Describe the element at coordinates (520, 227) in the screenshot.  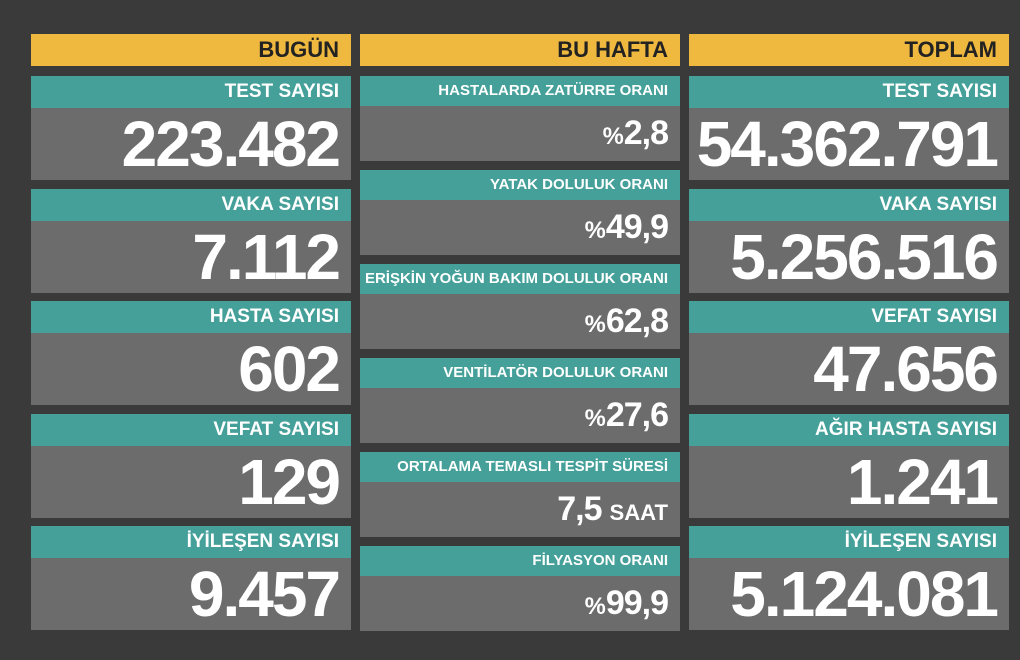
I see `card-value: %49,9` at that location.